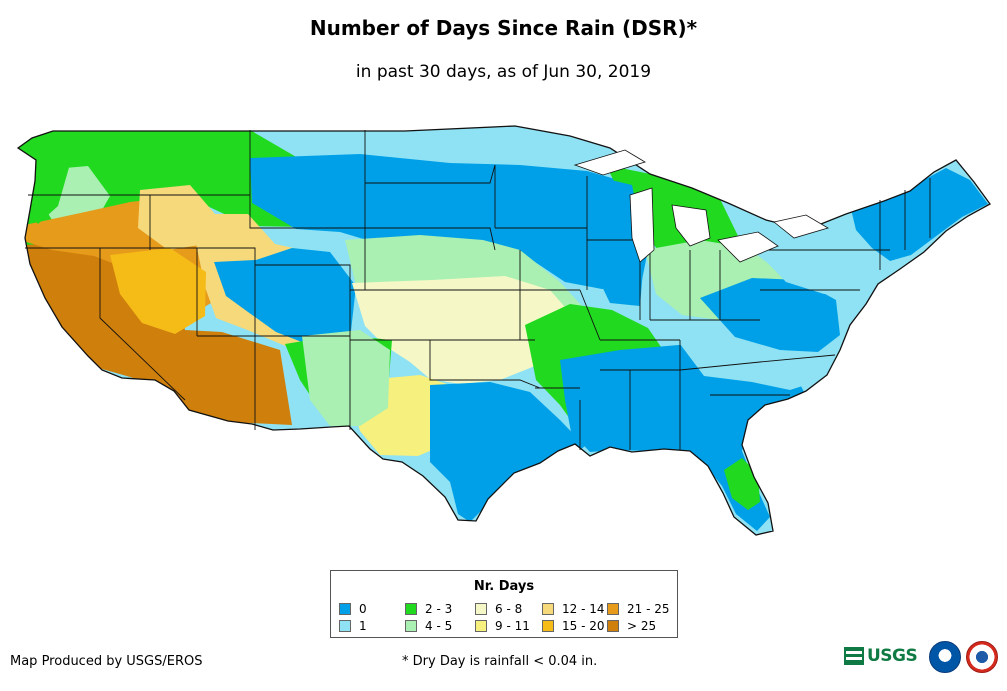 Image resolution: width=1007 pixels, height=691 pixels. I want to click on legend-title: Nr. Days, so click(504, 586).